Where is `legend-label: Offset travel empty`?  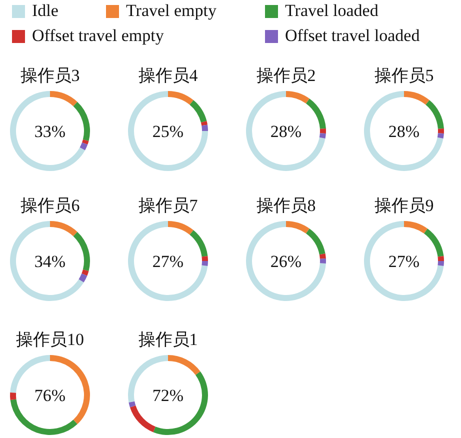 legend-label: Offset travel empty is located at coordinates (98, 35).